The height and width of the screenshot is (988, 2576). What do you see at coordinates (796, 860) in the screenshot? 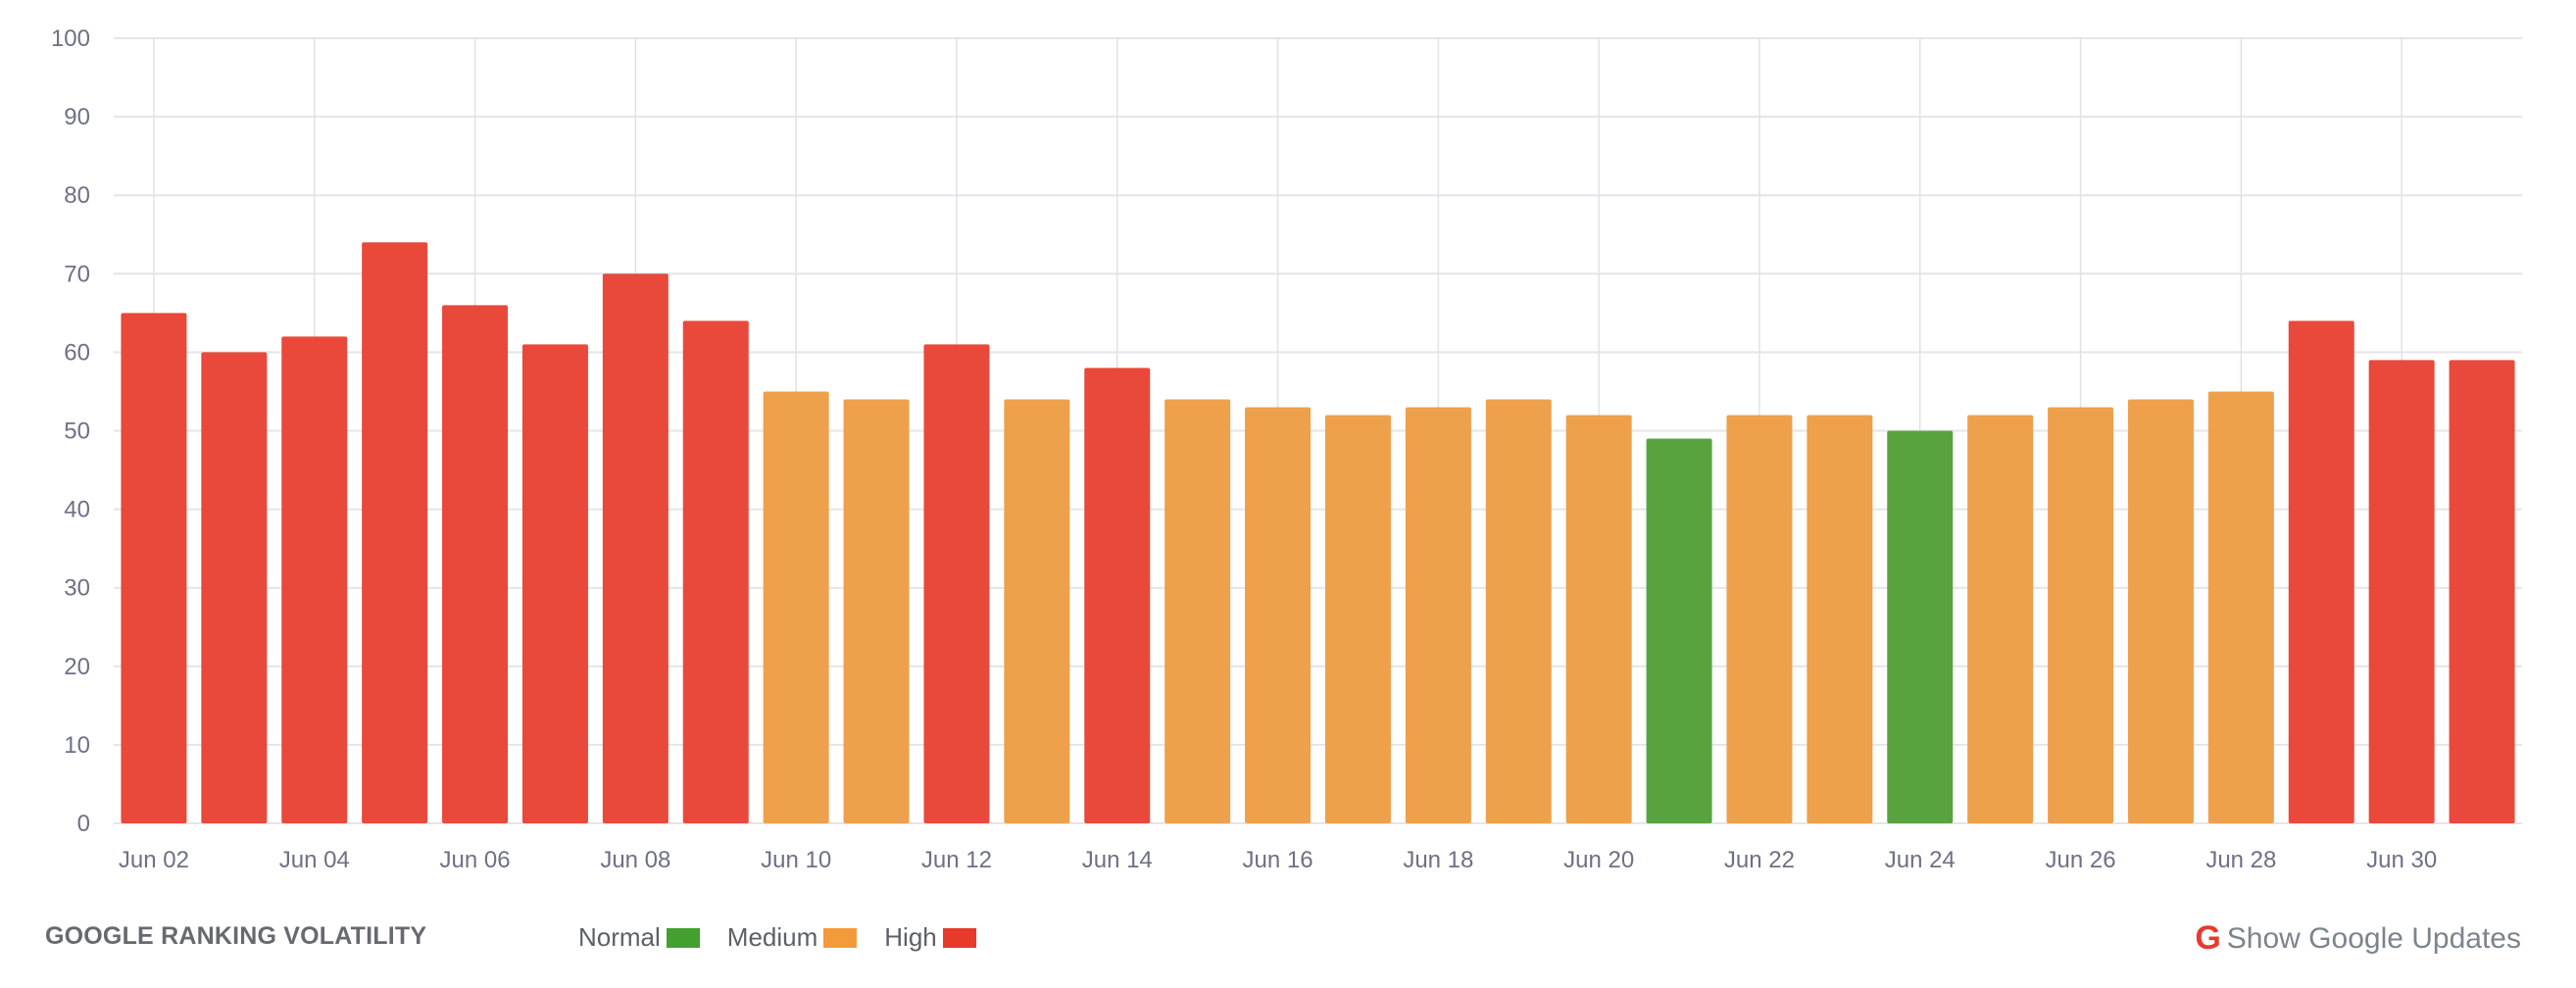
I see `x-tick-label: Jun 10` at bounding box center [796, 860].